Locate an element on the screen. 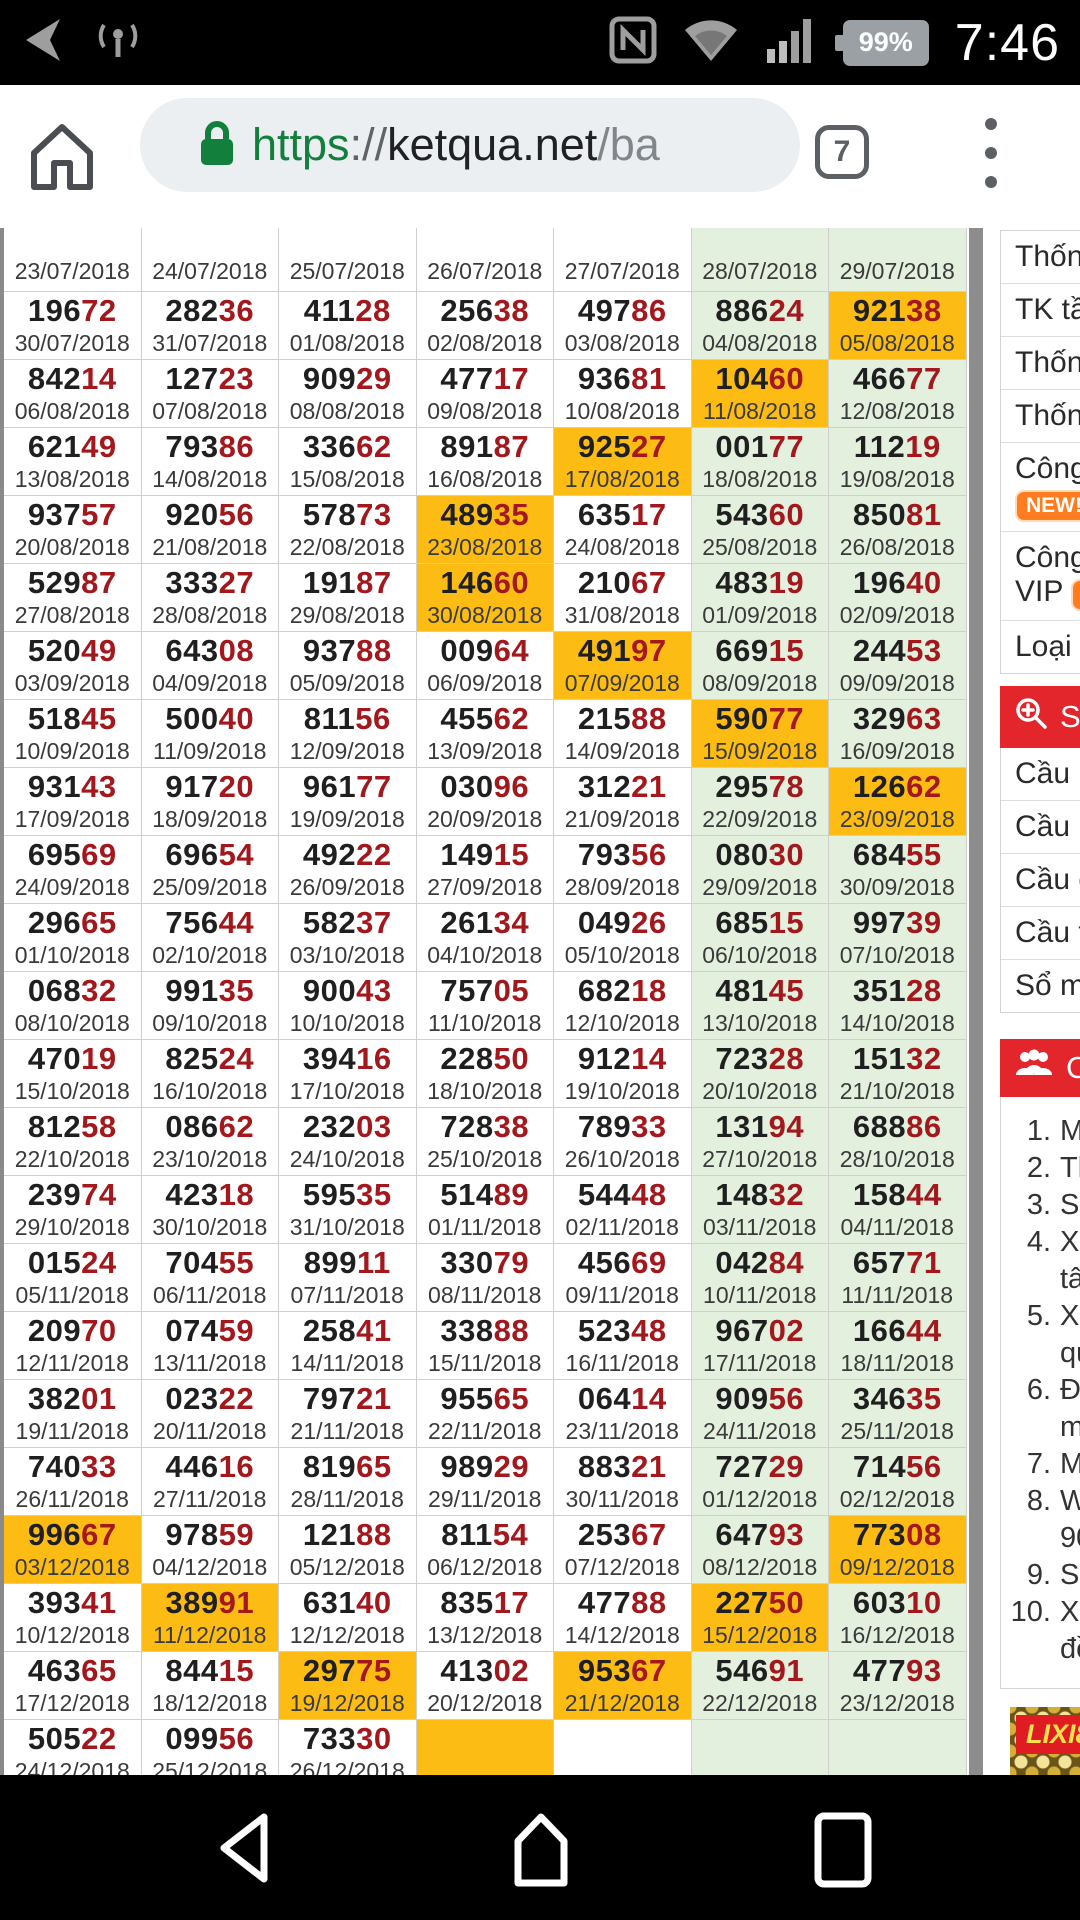 The height and width of the screenshot is (1920, 1080). result-cell: 41128 01/08/2018 is located at coordinates (348, 326).